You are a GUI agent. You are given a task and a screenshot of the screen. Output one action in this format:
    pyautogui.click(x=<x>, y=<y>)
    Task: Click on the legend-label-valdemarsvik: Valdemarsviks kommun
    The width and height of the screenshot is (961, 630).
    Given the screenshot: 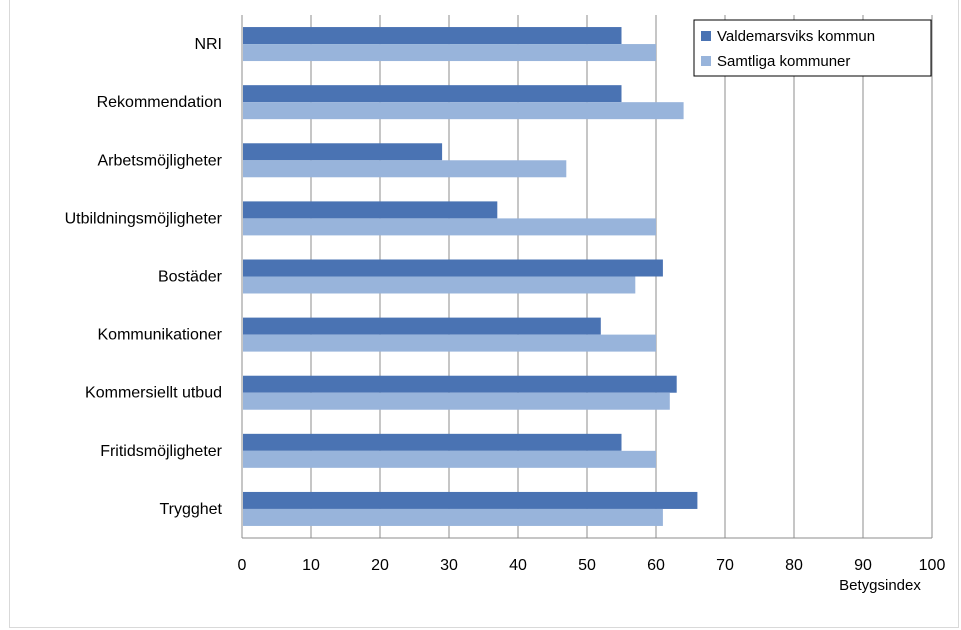 What is the action you would take?
    pyautogui.click(x=796, y=36)
    